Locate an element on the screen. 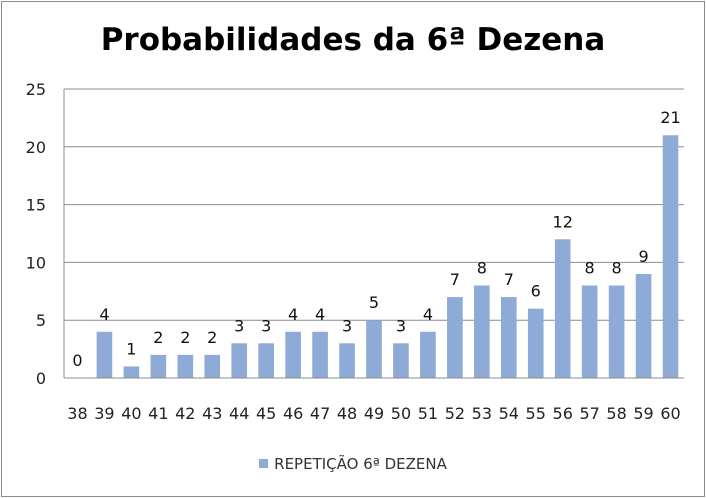 The width and height of the screenshot is (706, 498). data-label-58: 8 is located at coordinates (617, 268).